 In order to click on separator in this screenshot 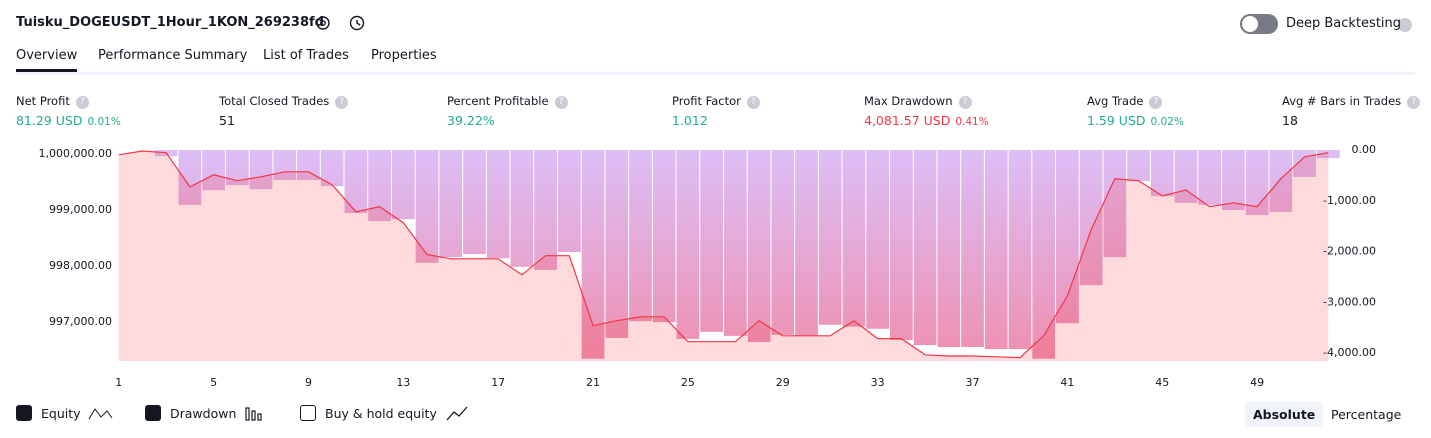, I will do `click(715, 73)`.